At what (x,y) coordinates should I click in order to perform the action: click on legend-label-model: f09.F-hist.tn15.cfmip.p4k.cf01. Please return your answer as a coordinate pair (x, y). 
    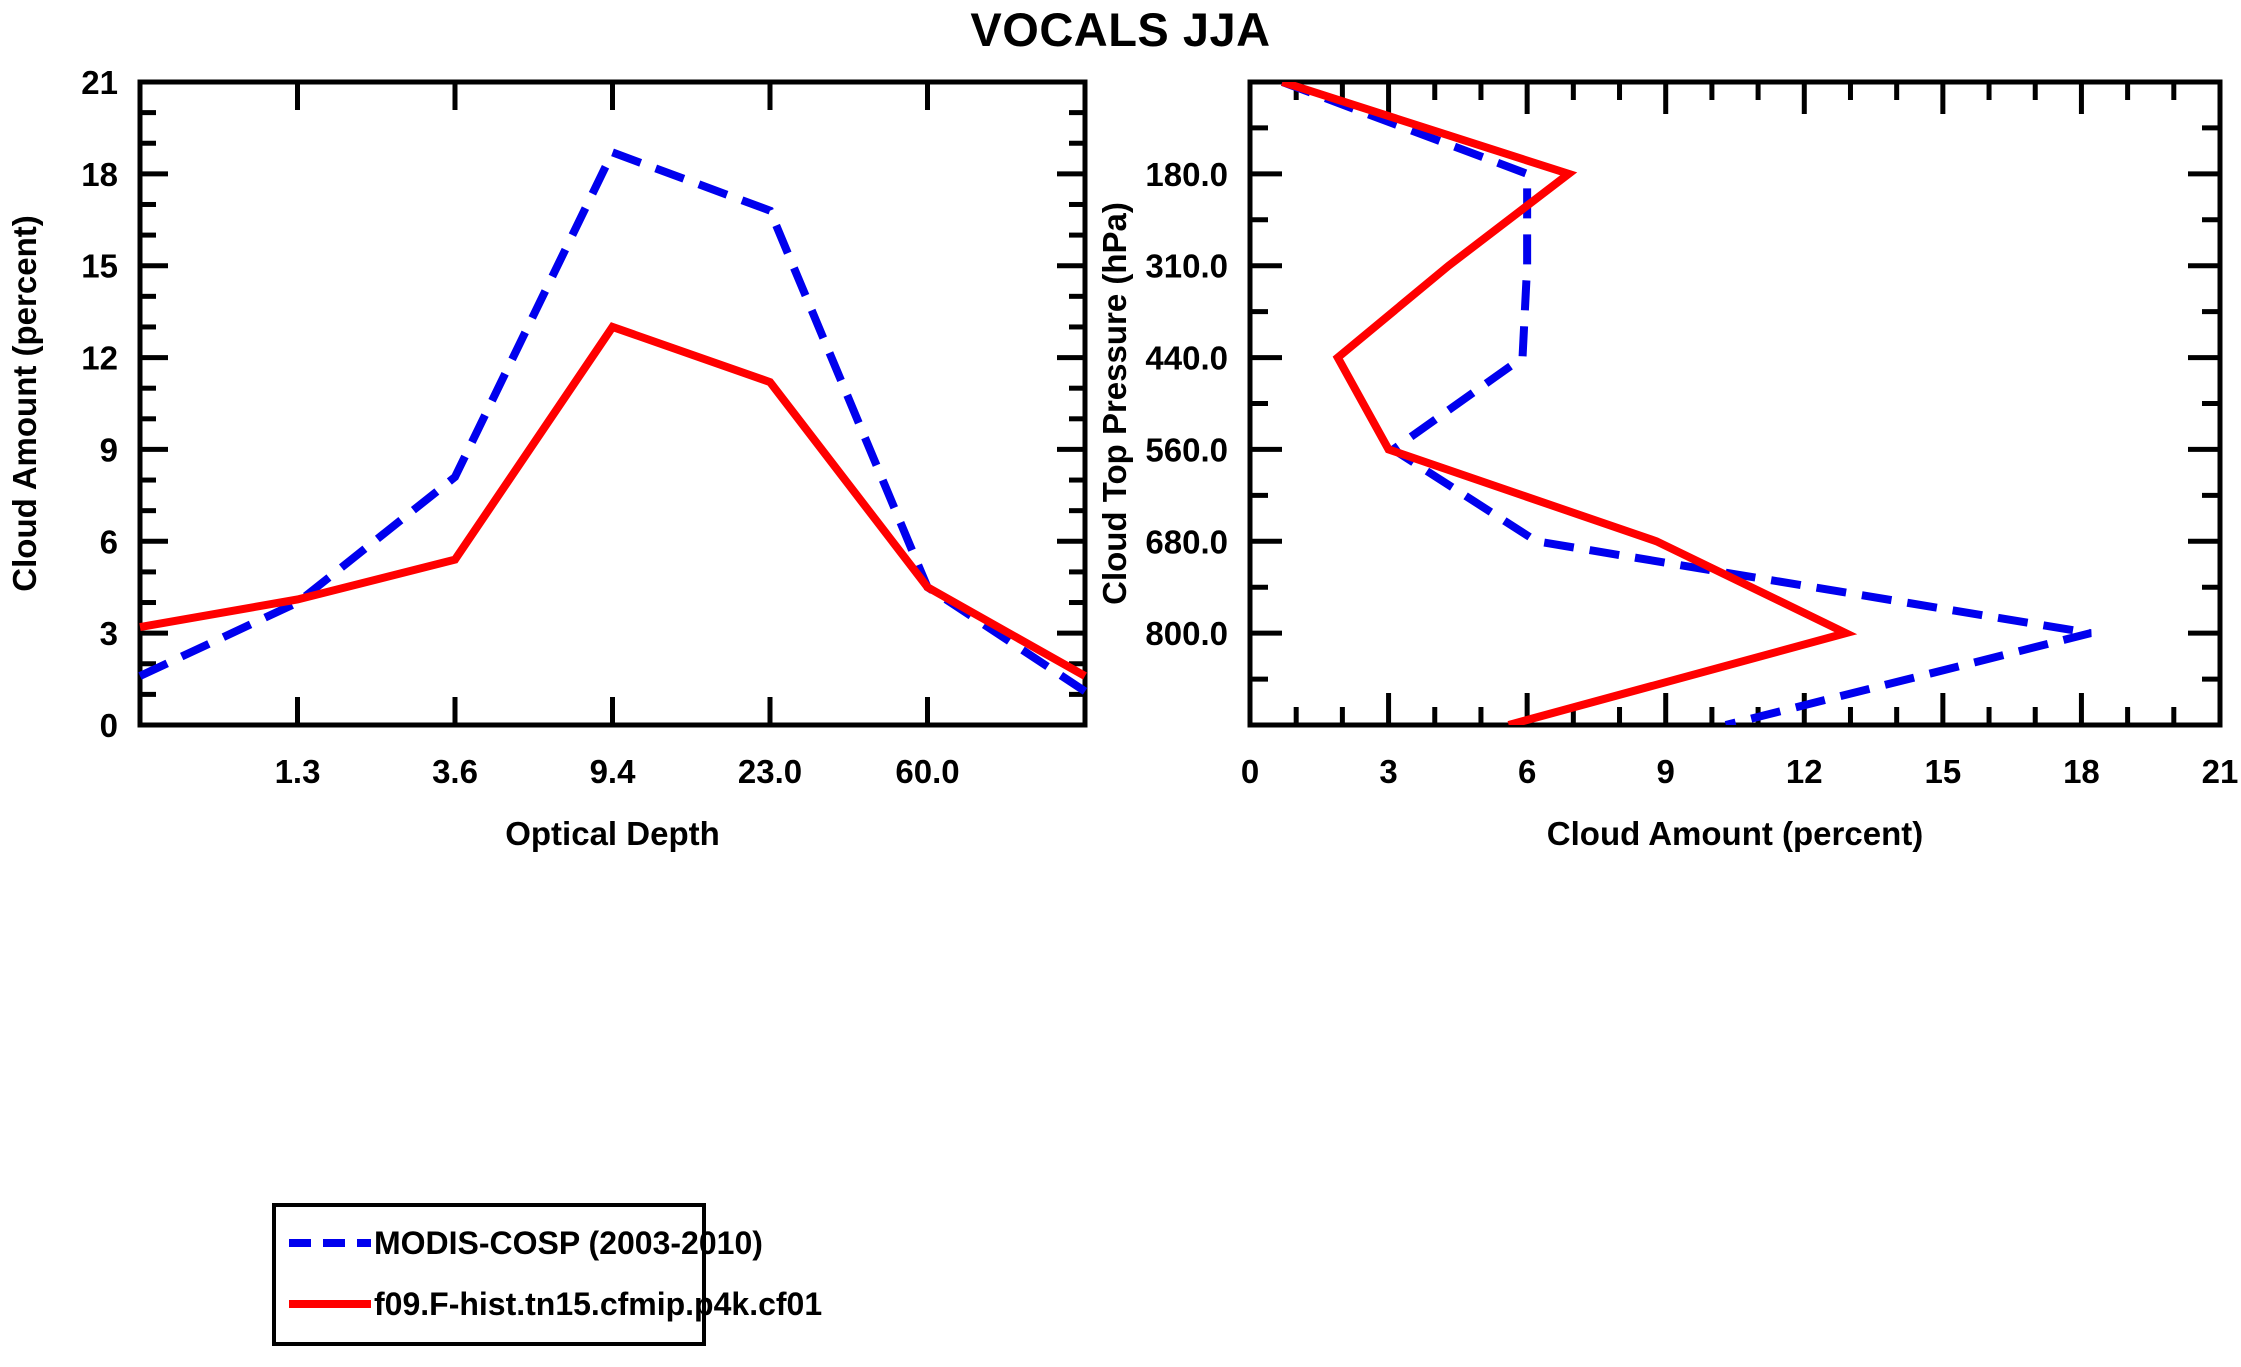
    Looking at the image, I should click on (598, 1304).